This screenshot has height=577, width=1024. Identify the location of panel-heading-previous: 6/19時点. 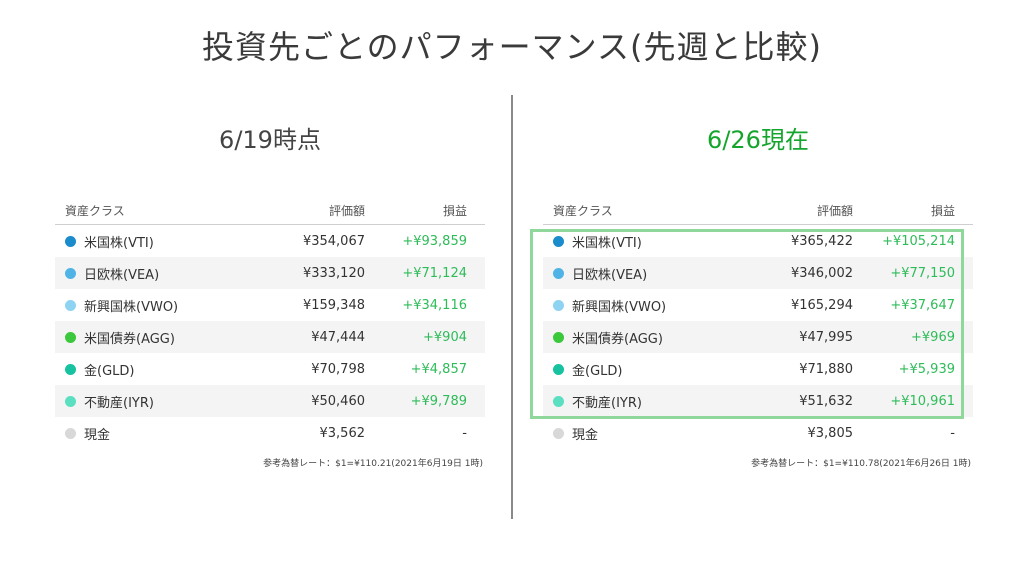
(270, 140).